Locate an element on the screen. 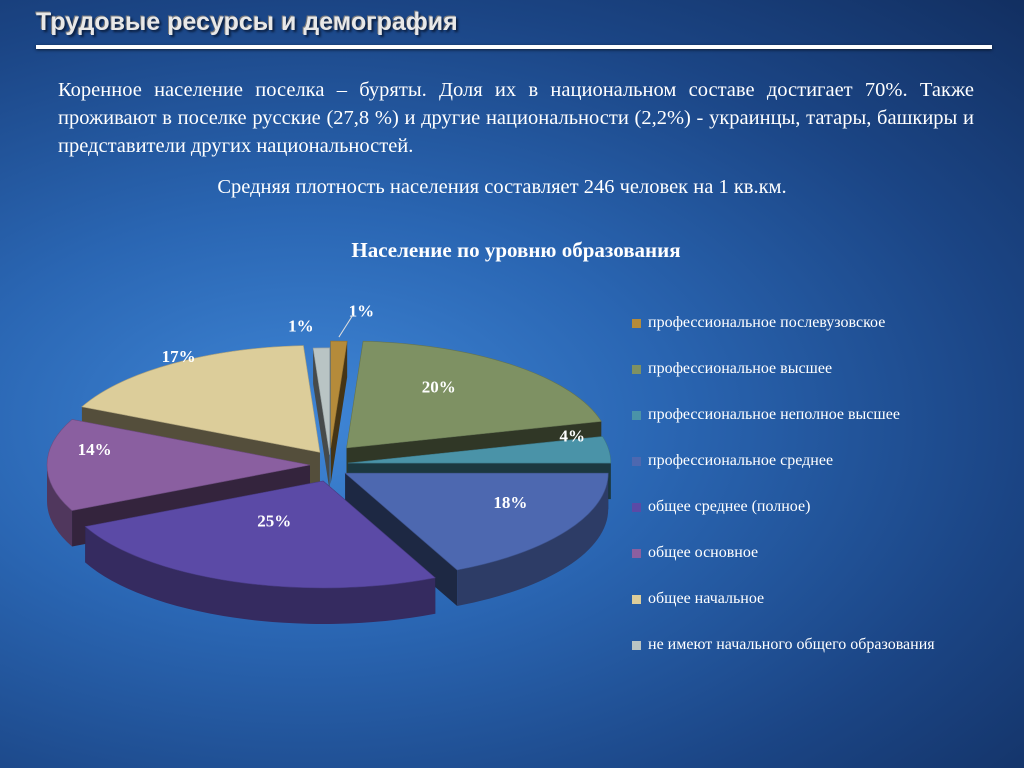 This screenshot has height=768, width=1024. label-leader-line is located at coordinates (346, 326).